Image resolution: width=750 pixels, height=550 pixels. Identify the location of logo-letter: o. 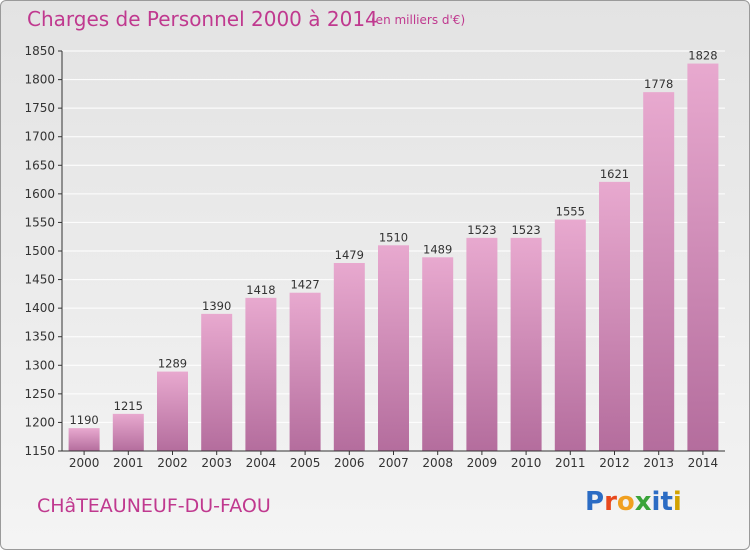
(625, 502).